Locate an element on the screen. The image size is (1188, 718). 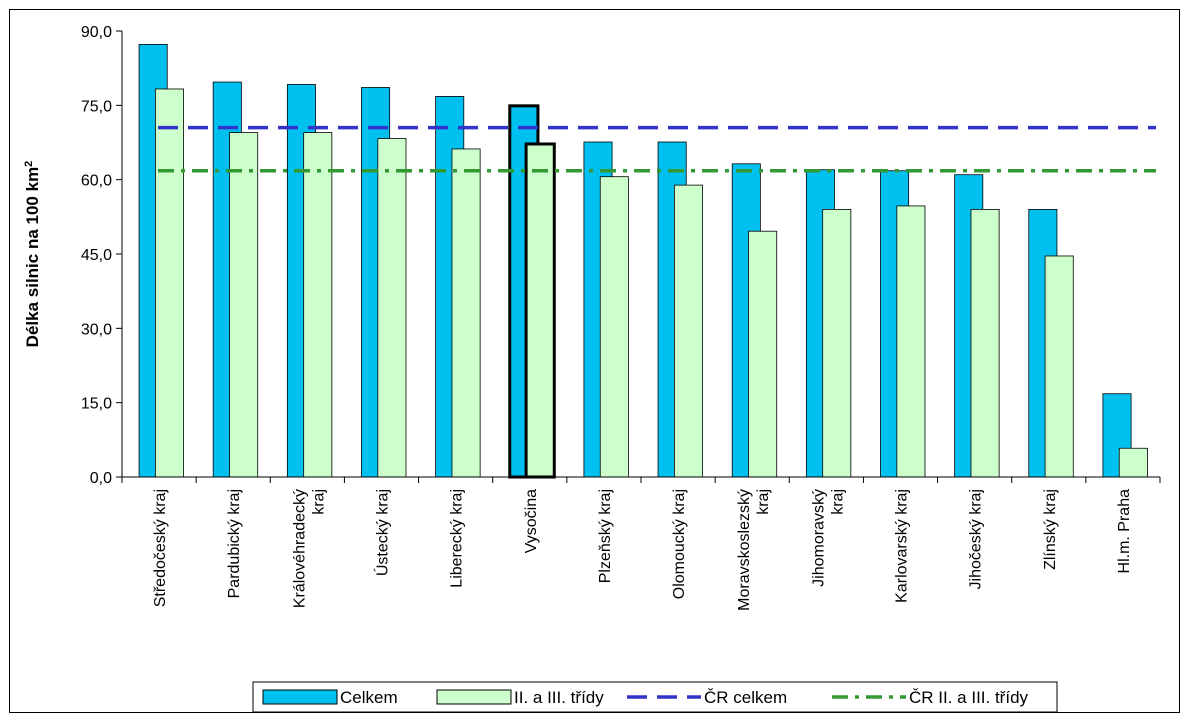
x-category-label: Vysočina is located at coordinates (531, 521).